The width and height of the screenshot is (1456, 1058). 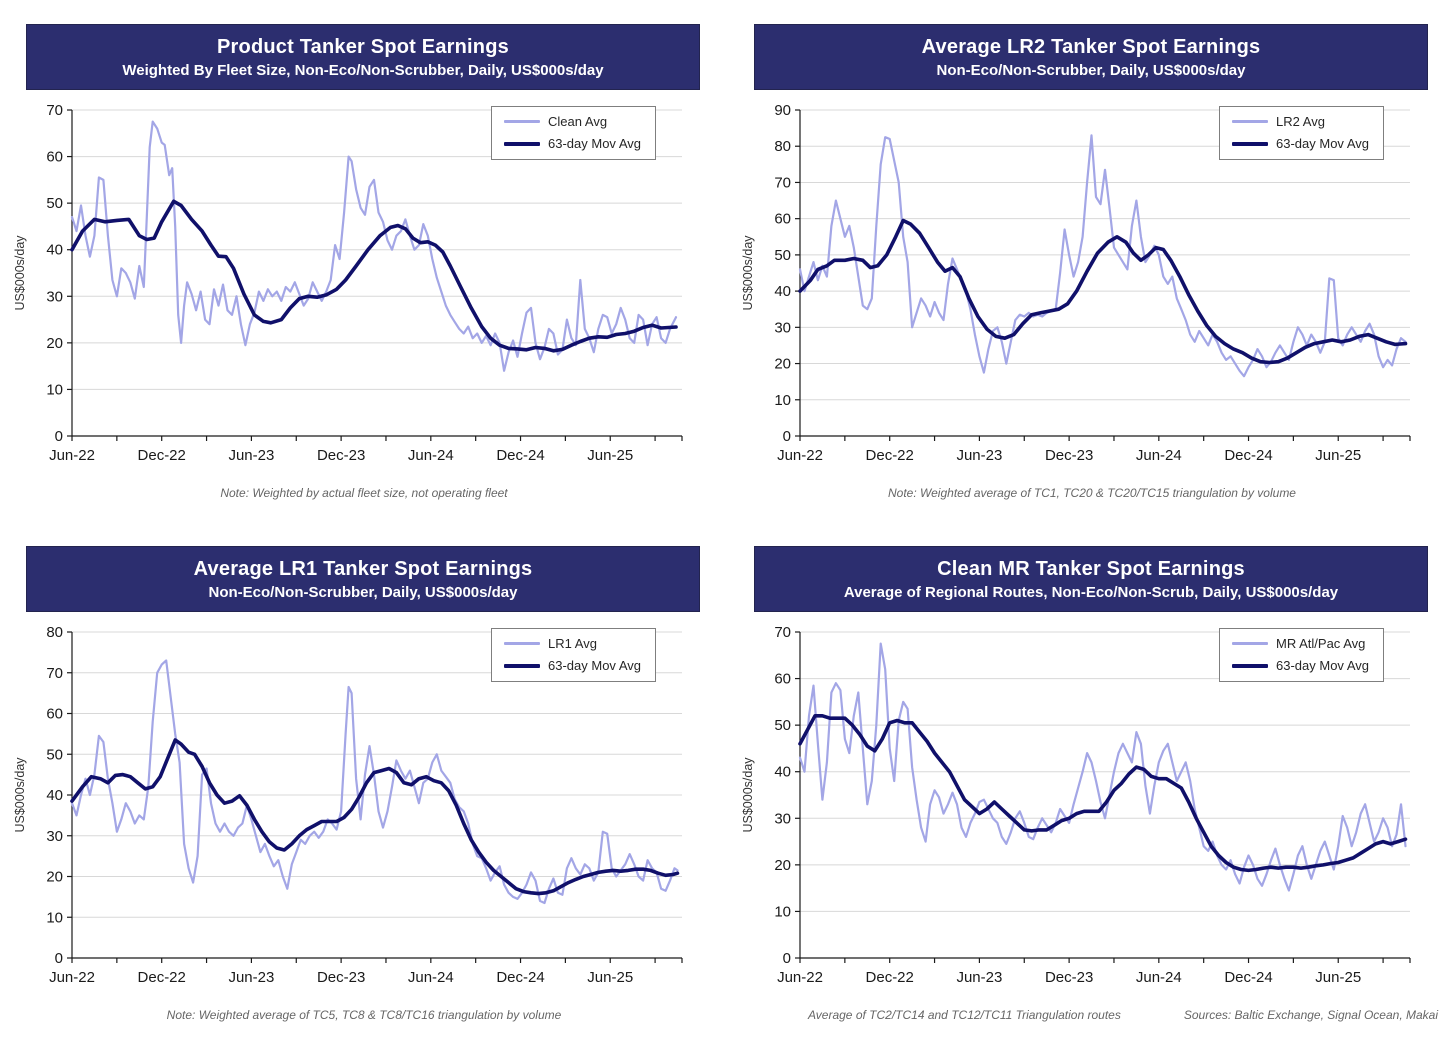 What do you see at coordinates (363, 569) in the screenshot?
I see `chart-title: Average LR1 Tanker Spot Earnings` at bounding box center [363, 569].